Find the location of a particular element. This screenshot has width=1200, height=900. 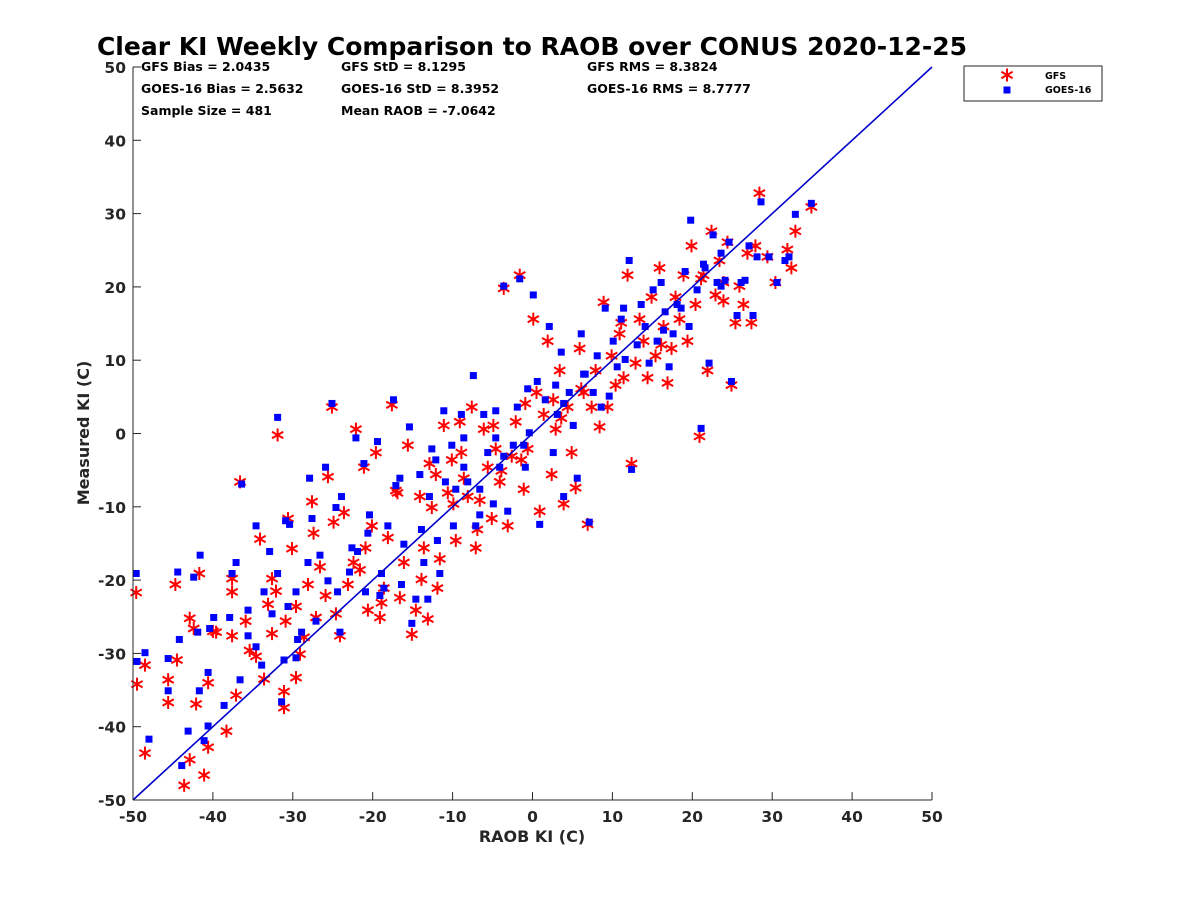

stat-sample-size: Sample Size = 481 is located at coordinates (206, 110).